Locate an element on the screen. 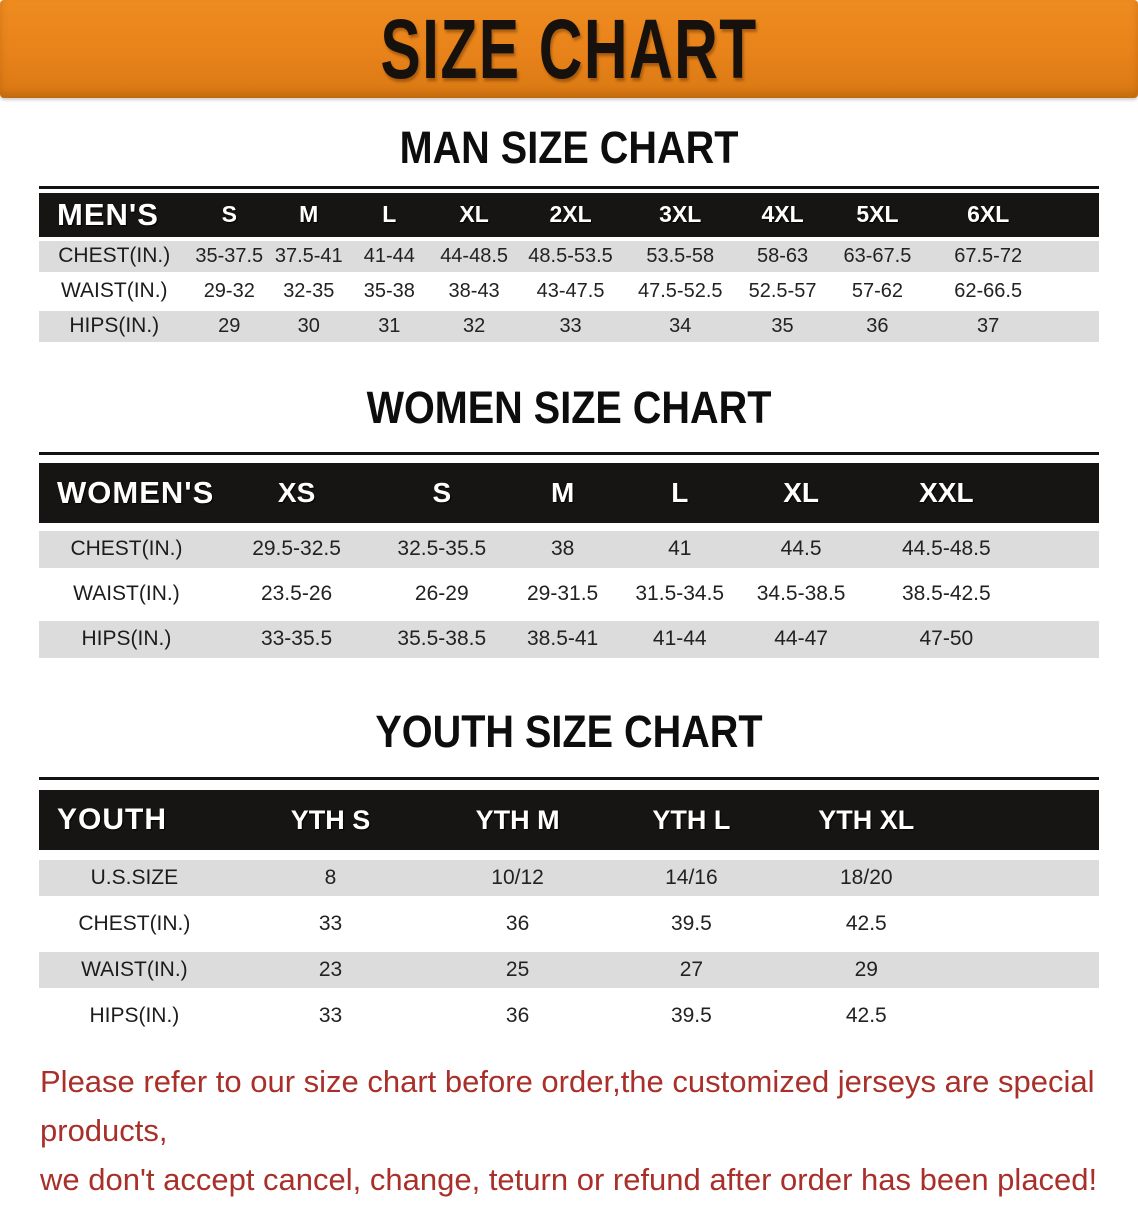 Image resolution: width=1138 pixels, height=1205 pixels. table-cell: 44-48.5 is located at coordinates (474, 256).